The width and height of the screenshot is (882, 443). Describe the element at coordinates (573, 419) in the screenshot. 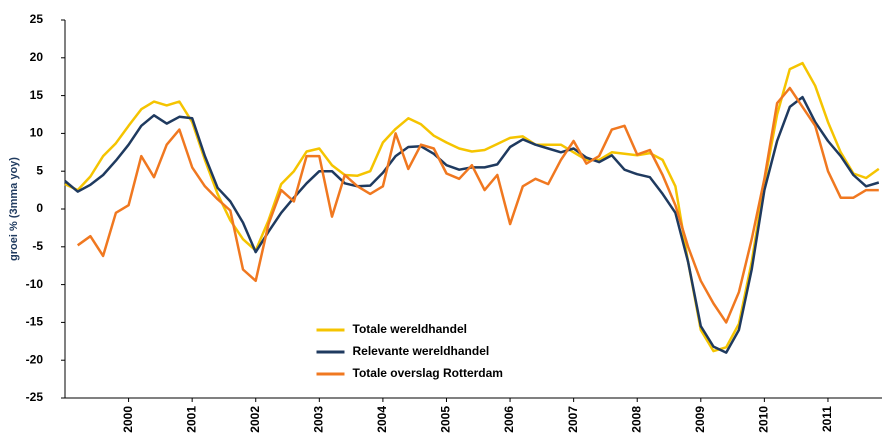

I see `x-tick-label: 2007` at that location.